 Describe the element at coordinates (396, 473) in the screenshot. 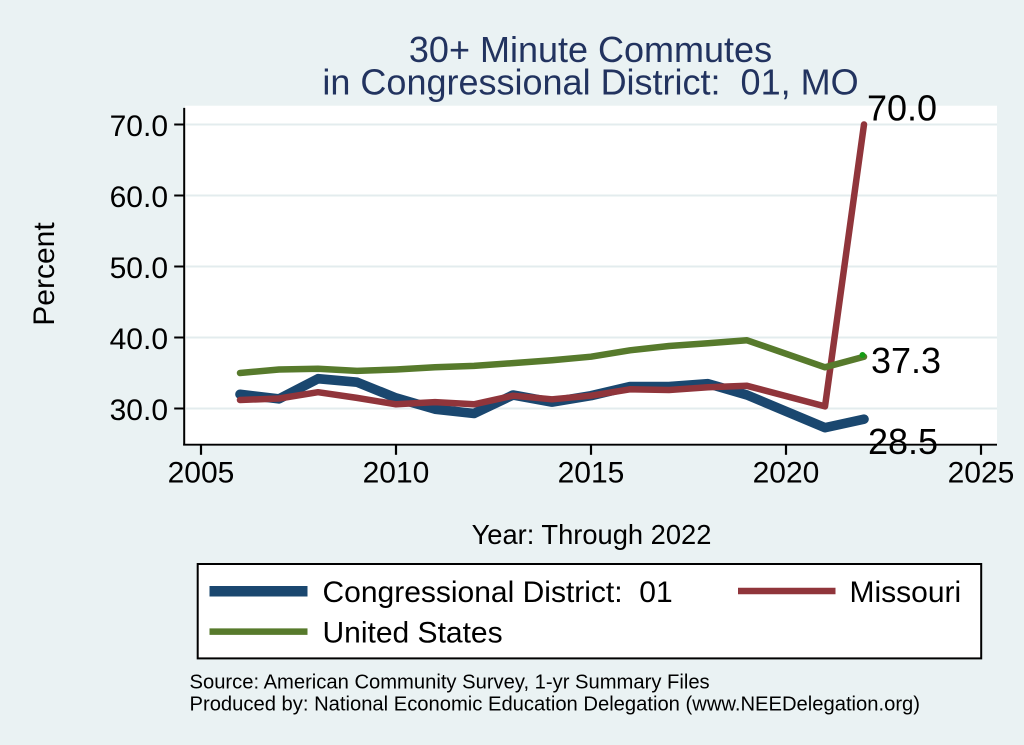

I see `svg-text: 2010` at that location.